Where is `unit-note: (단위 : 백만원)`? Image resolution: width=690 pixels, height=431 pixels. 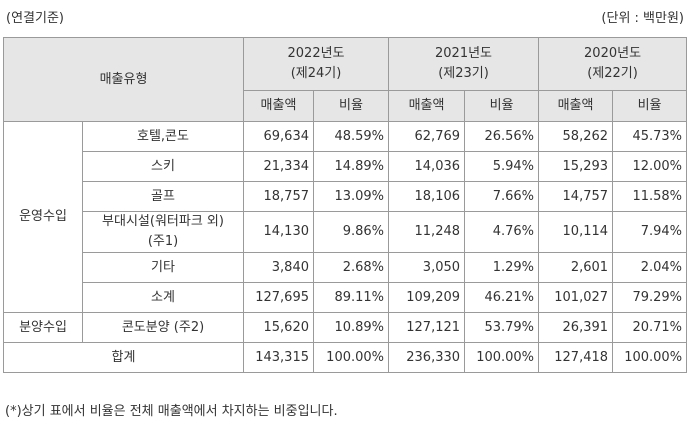 unit-note: (단위 : 백만원) is located at coordinates (642, 18).